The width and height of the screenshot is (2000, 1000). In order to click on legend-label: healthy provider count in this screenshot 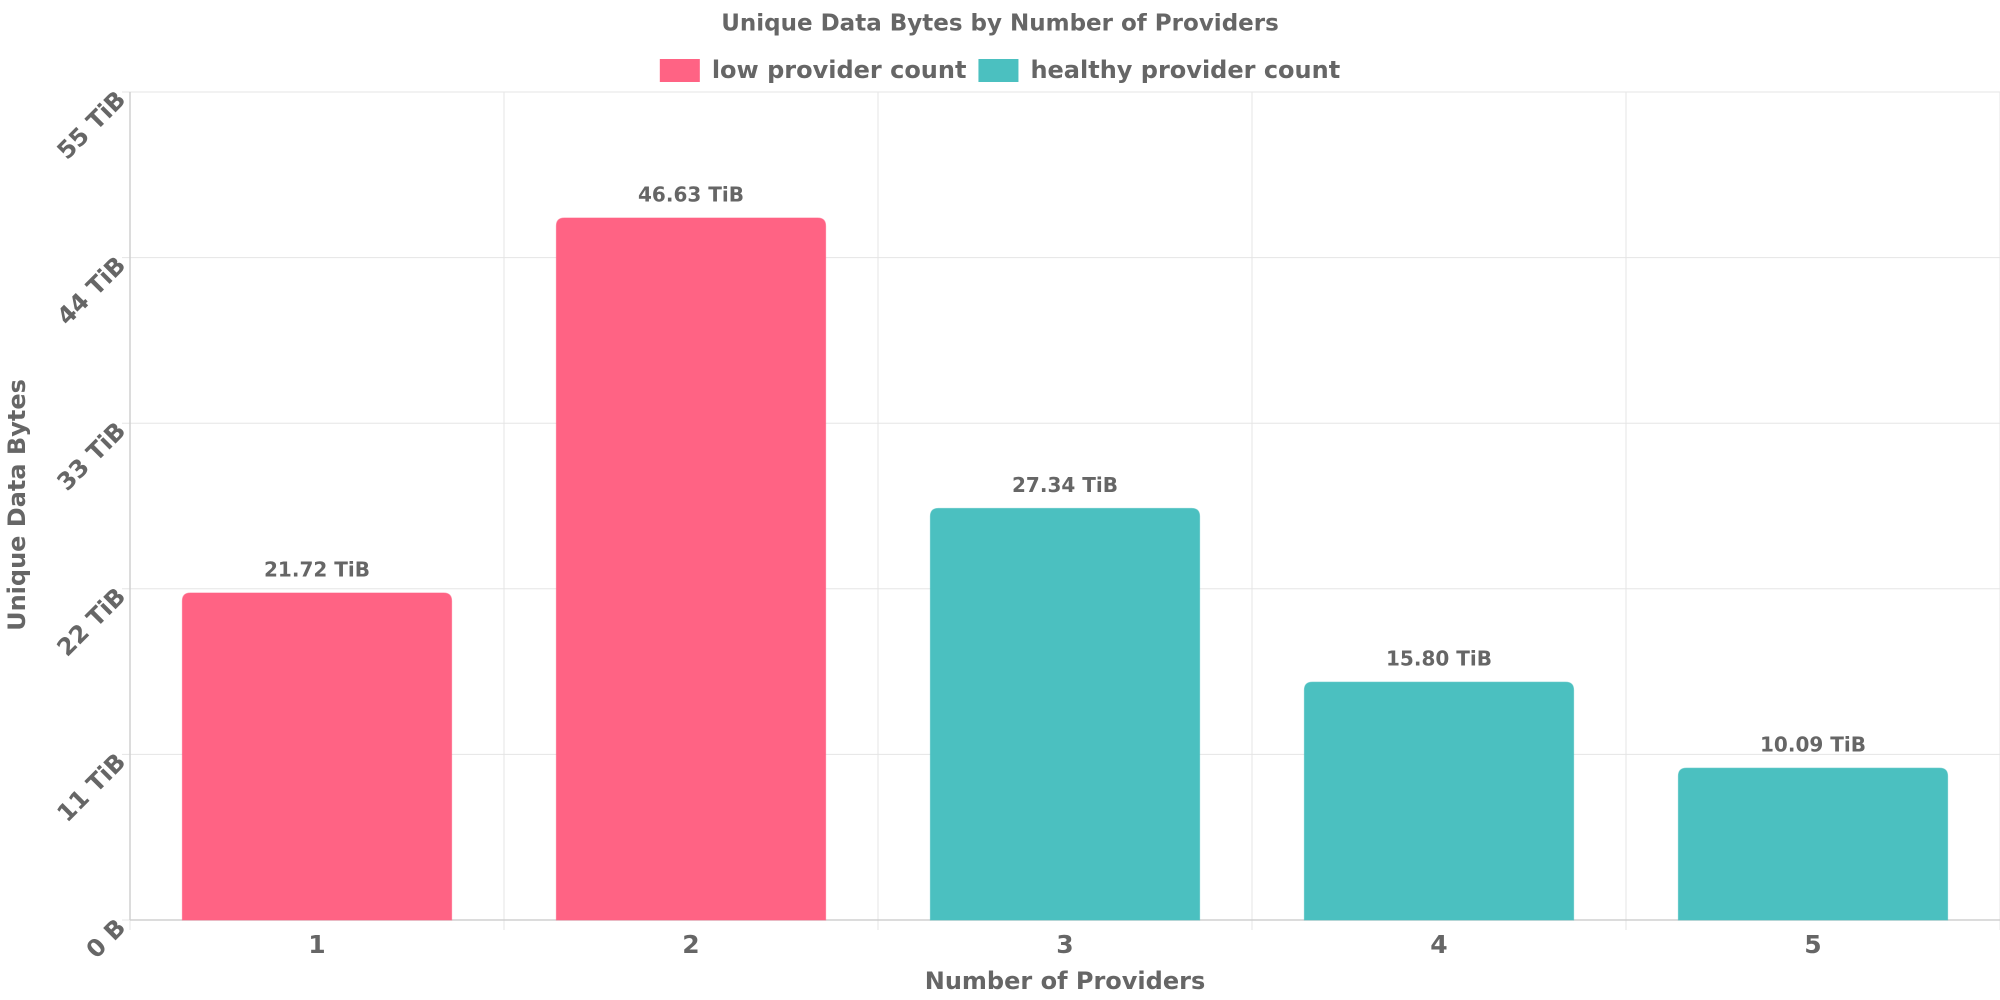, I will do `click(1185, 70)`.